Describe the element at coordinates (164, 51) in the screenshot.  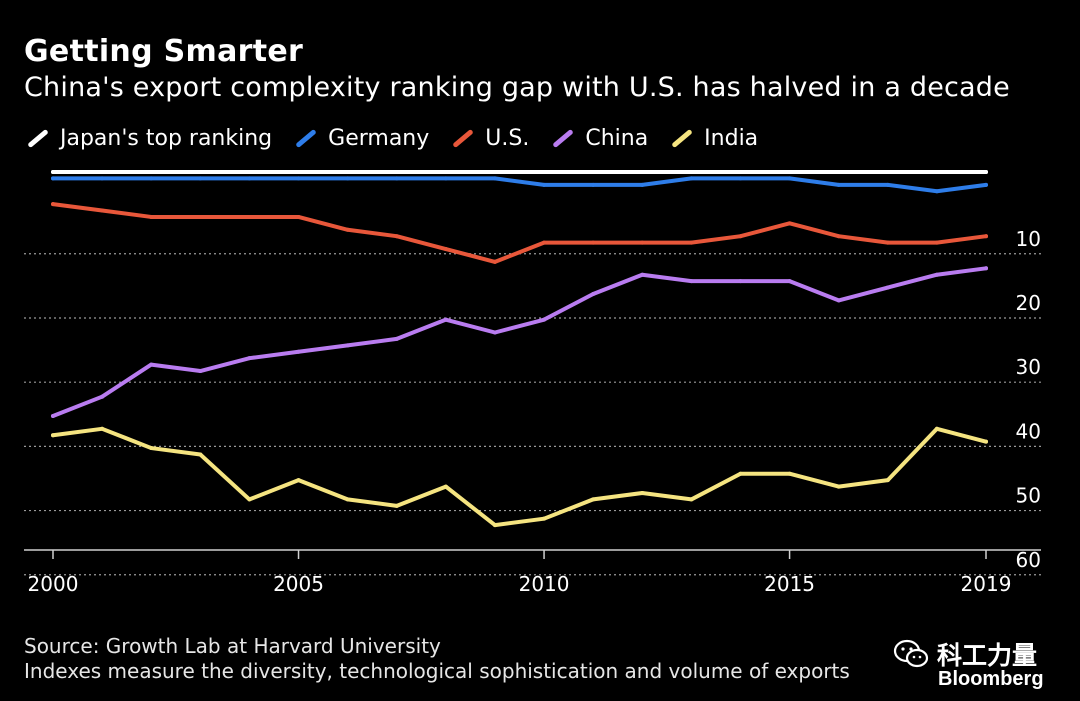
I see `chart-title: Getting Smarter` at that location.